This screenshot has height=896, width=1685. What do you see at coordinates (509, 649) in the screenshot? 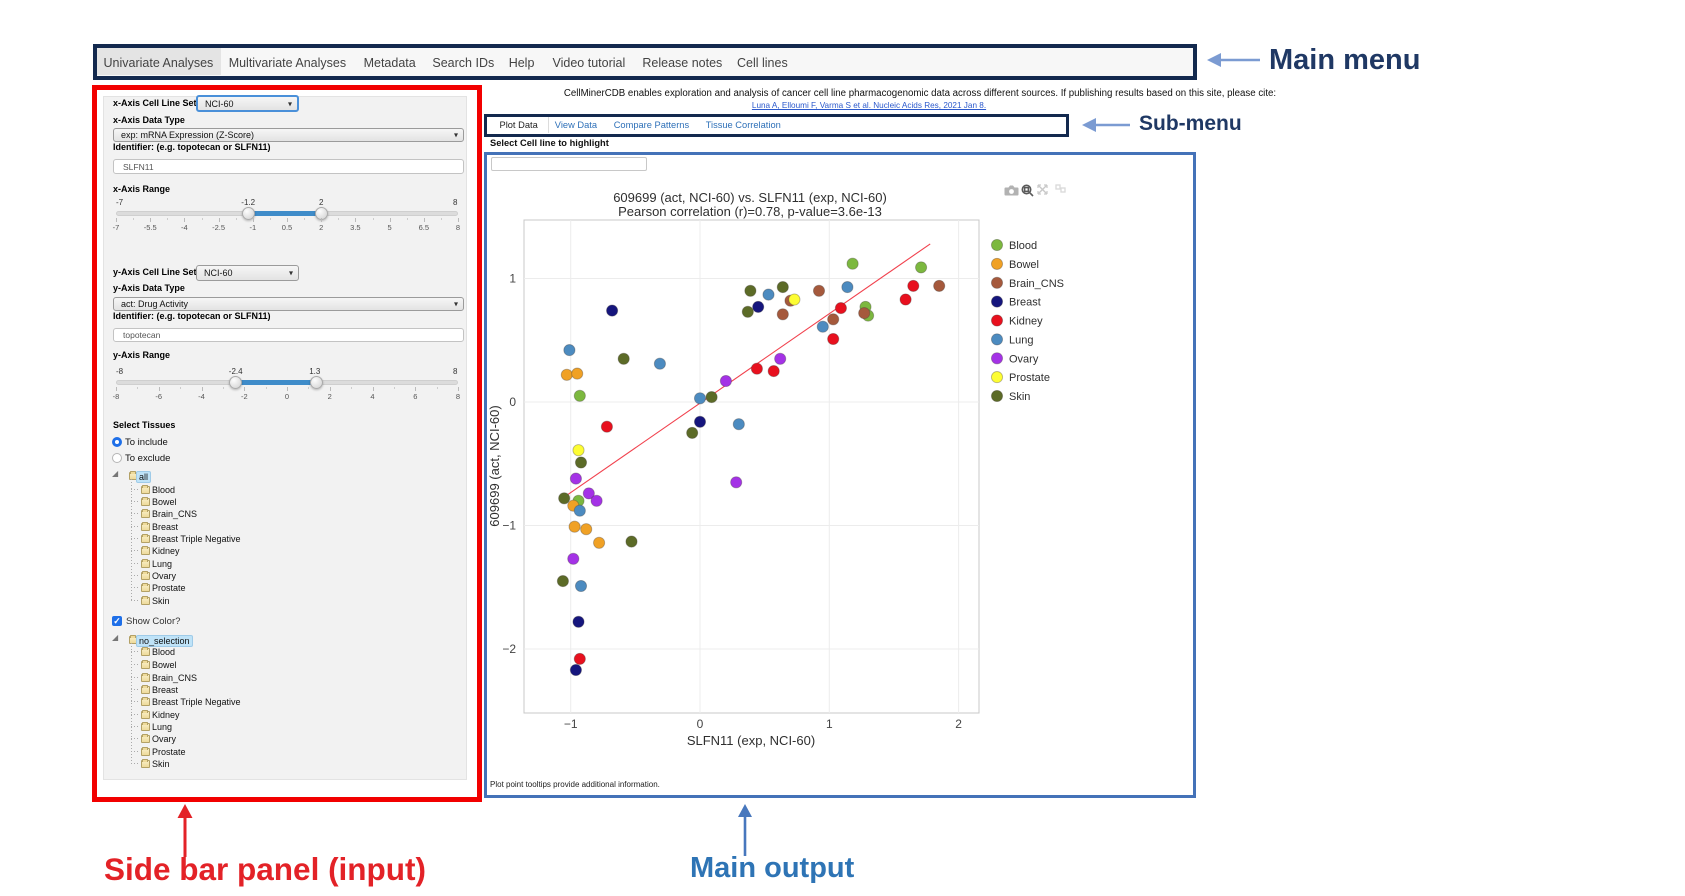
I see `svg-text: −2` at bounding box center [509, 649].